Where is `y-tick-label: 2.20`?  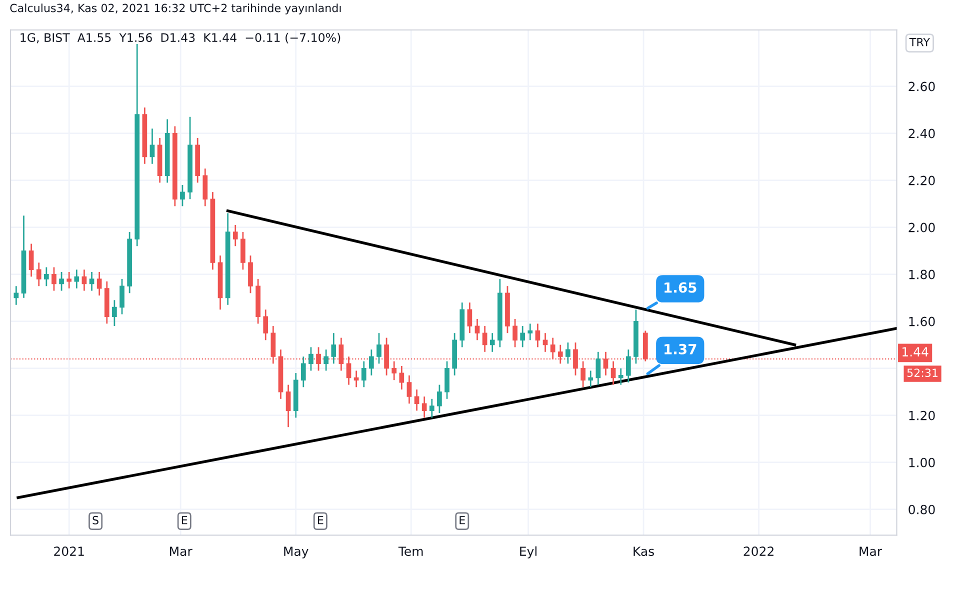 y-tick-label: 2.20 is located at coordinates (921, 181).